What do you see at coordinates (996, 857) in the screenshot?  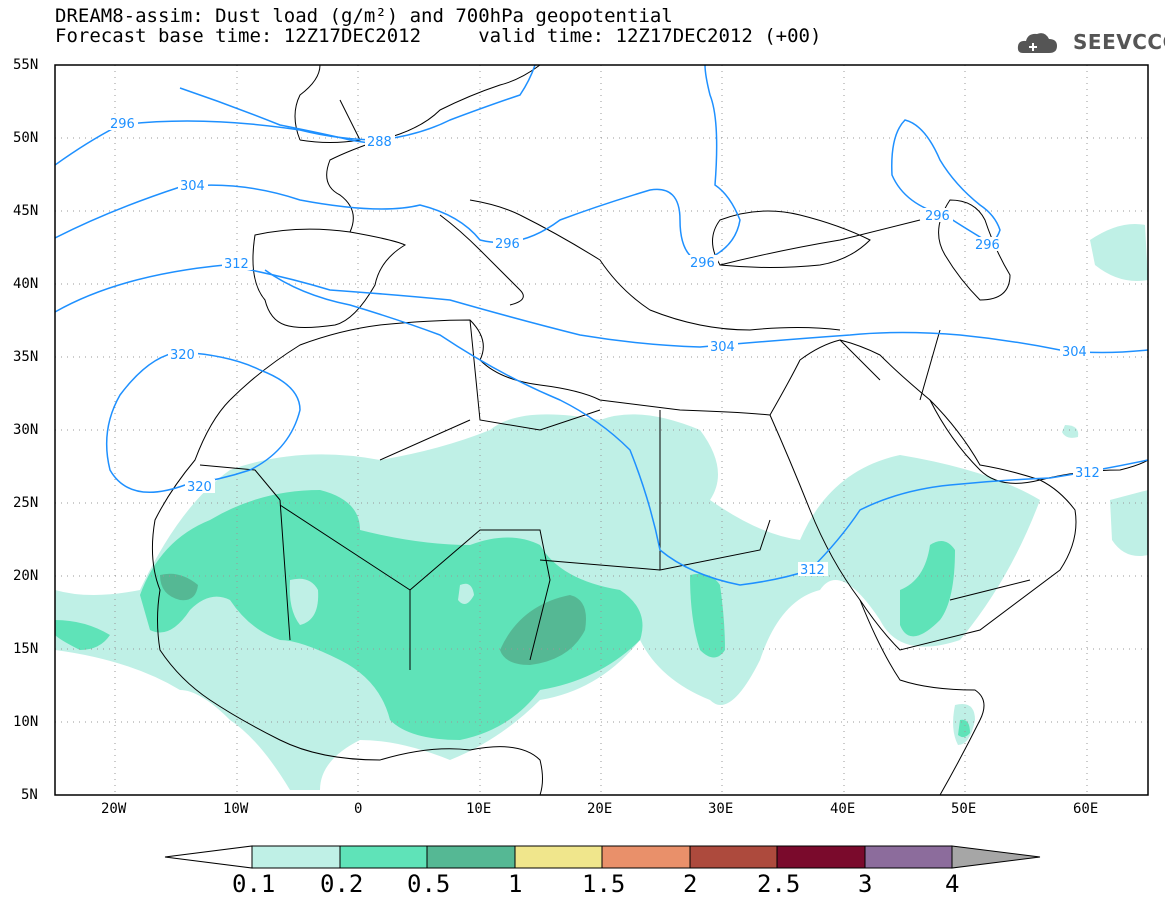 I see `colorbar-upper-arrow` at bounding box center [996, 857].